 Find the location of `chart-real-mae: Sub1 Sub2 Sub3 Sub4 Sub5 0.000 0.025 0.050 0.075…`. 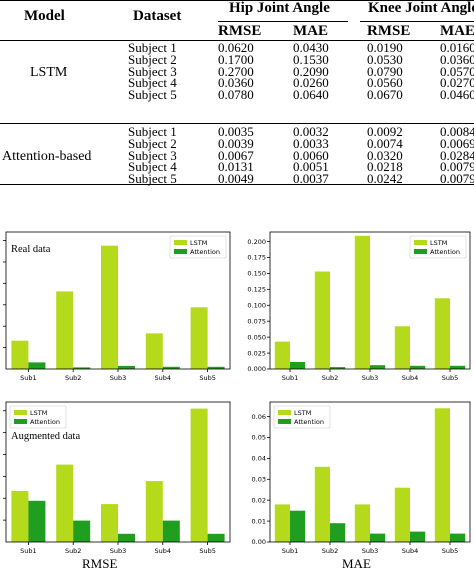

chart-real-mae: Sub1 Sub2 Sub3 Sub4 Sub5 0.000 0.025 0.050 0.075… is located at coordinates (359, 306).